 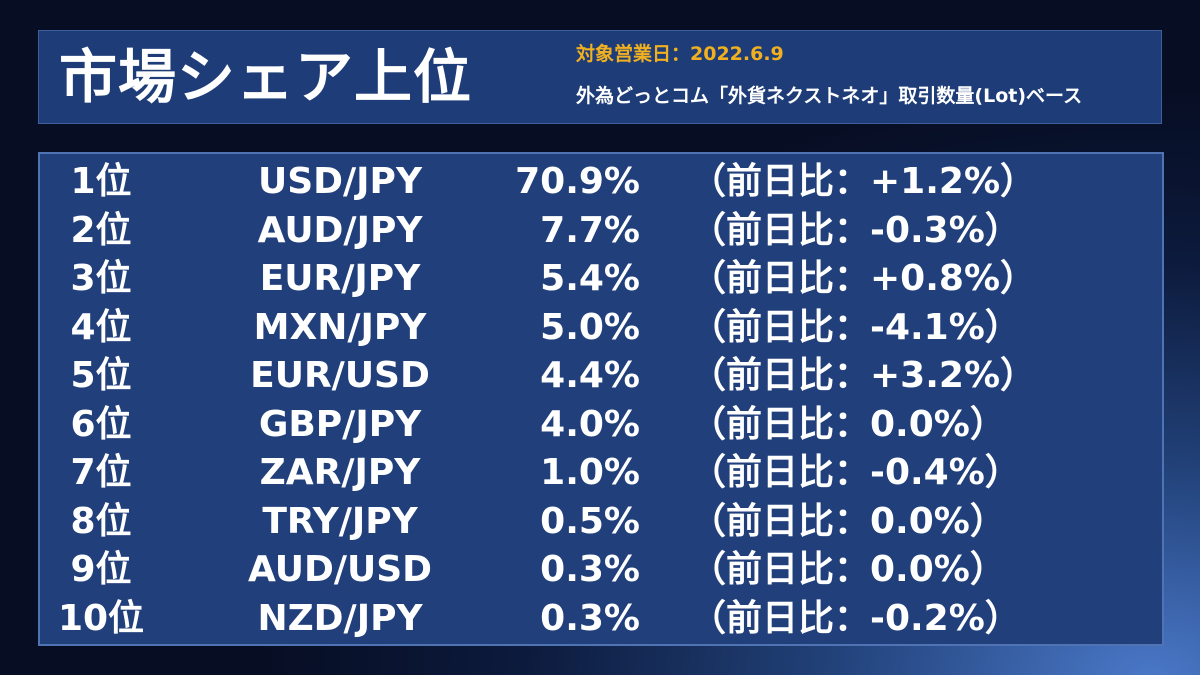 I want to click on ranking-row: 9位 AUD/USD 0.3% （前日比：0.0%）, so click(x=601, y=570).